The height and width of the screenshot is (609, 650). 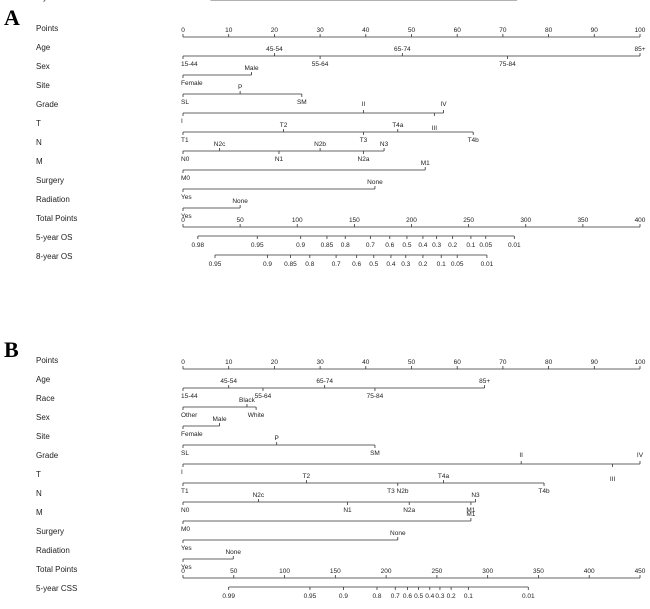 What do you see at coordinates (640, 571) in the screenshot?
I see `scale-tick-label: 450` at bounding box center [640, 571].